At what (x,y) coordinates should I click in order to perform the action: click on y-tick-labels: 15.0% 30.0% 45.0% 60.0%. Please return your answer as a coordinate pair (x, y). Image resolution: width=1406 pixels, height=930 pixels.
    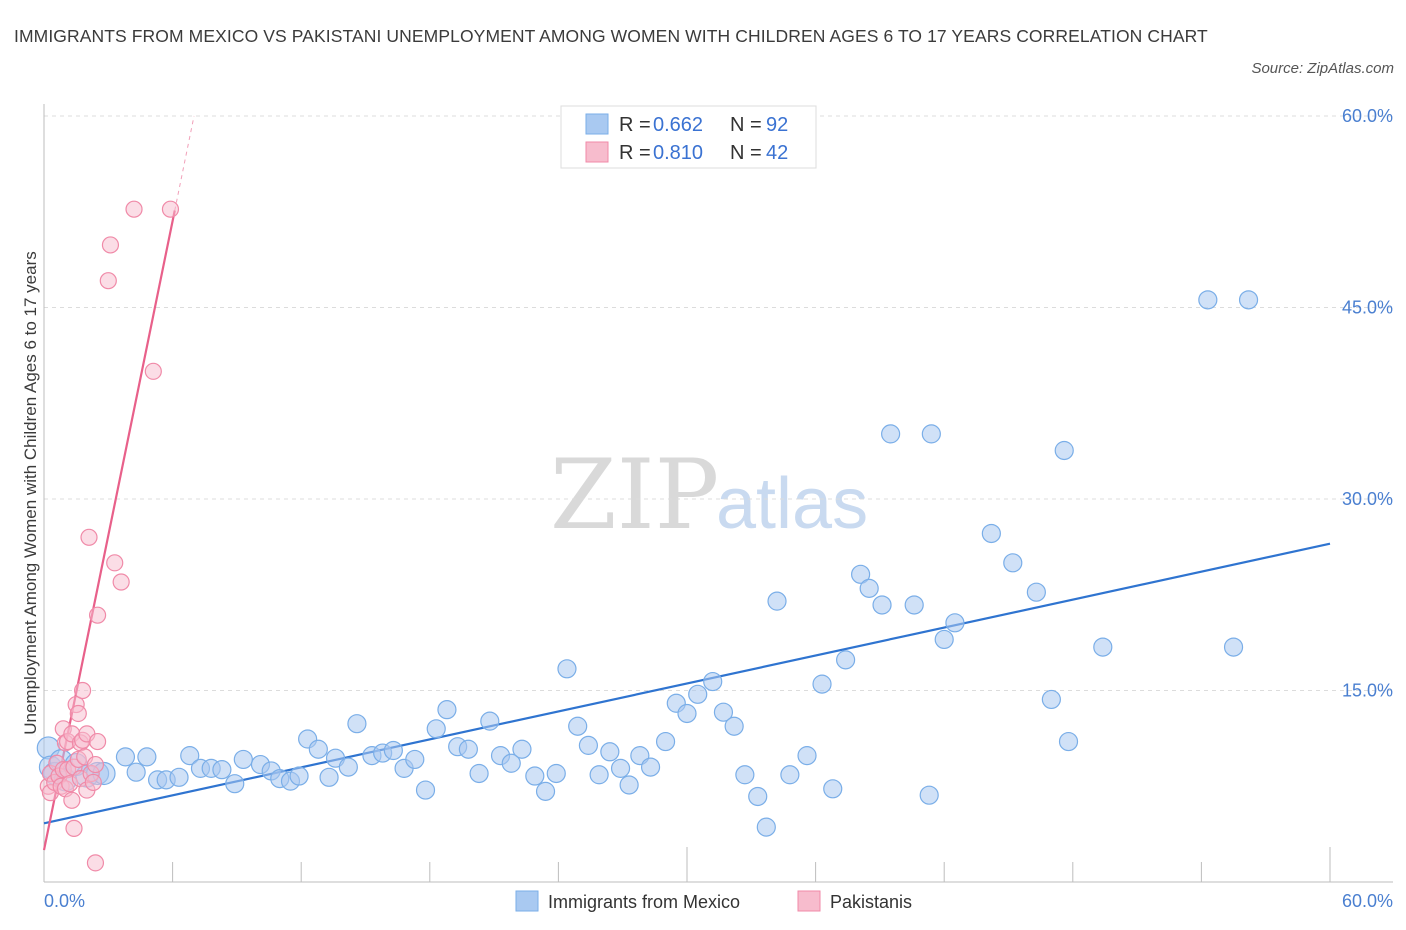
    Looking at the image, I should click on (1367, 403).